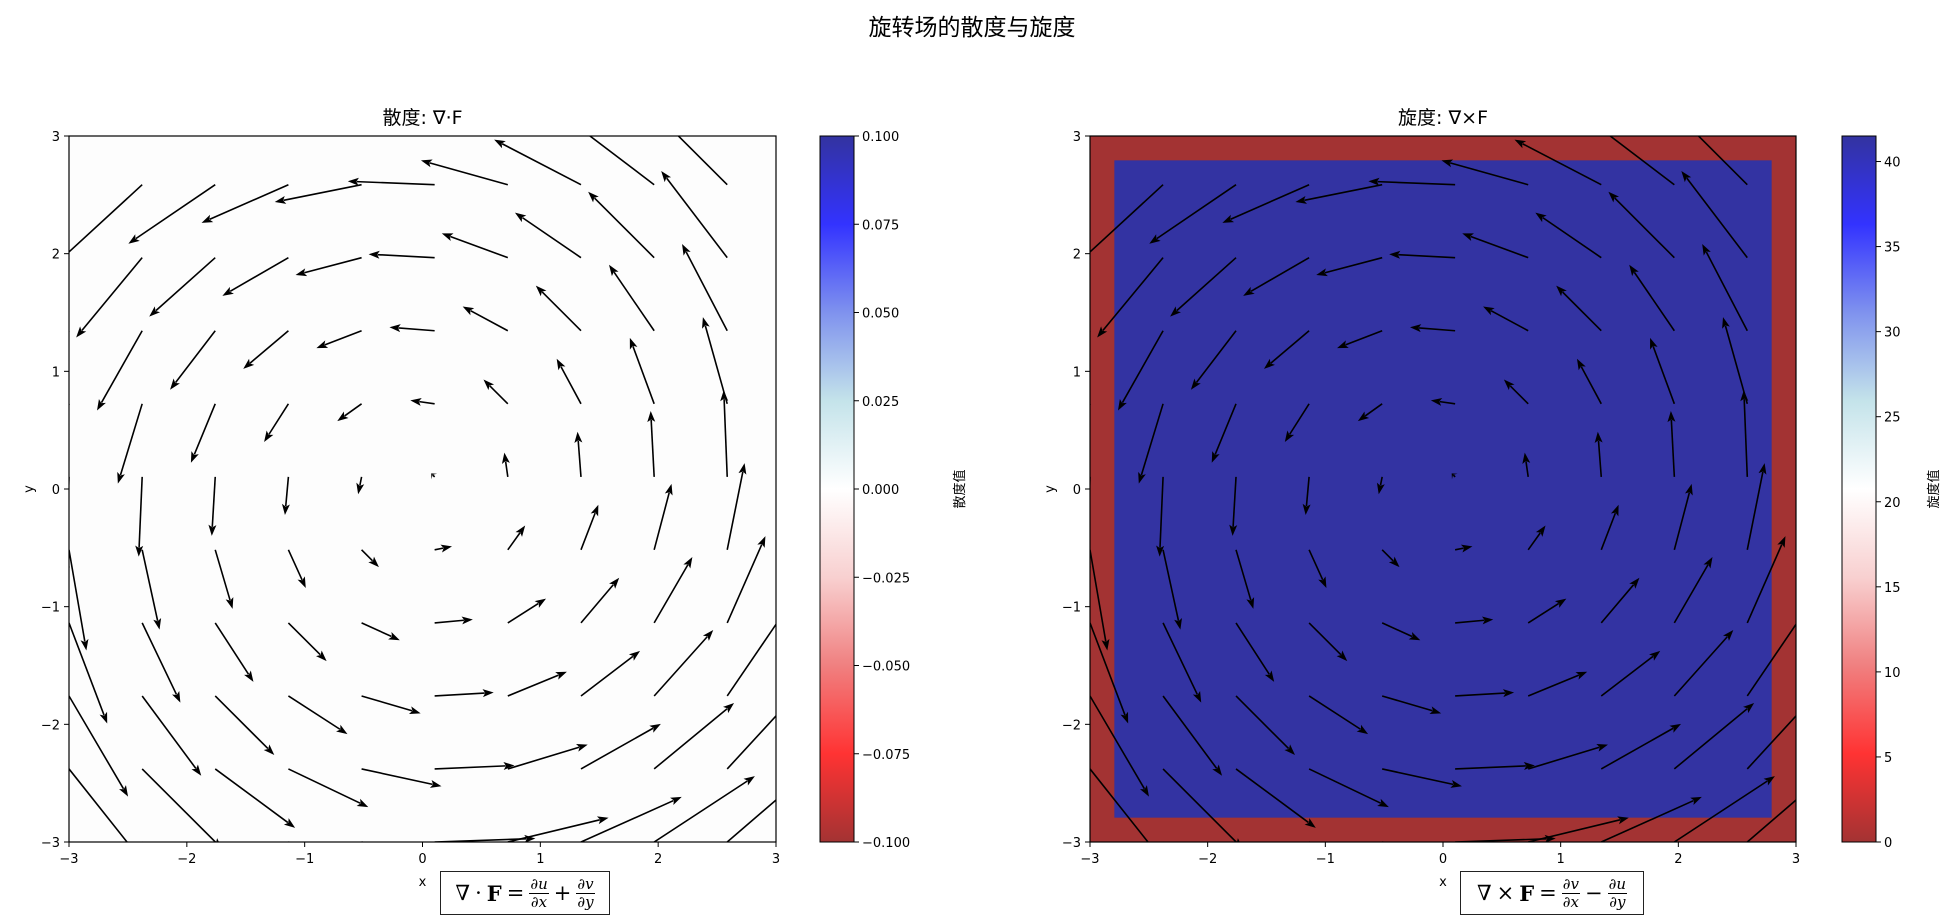 The image size is (1944, 916). What do you see at coordinates (880, 137) in the screenshot?
I see `colorbar-tick-label: 0.100` at bounding box center [880, 137].